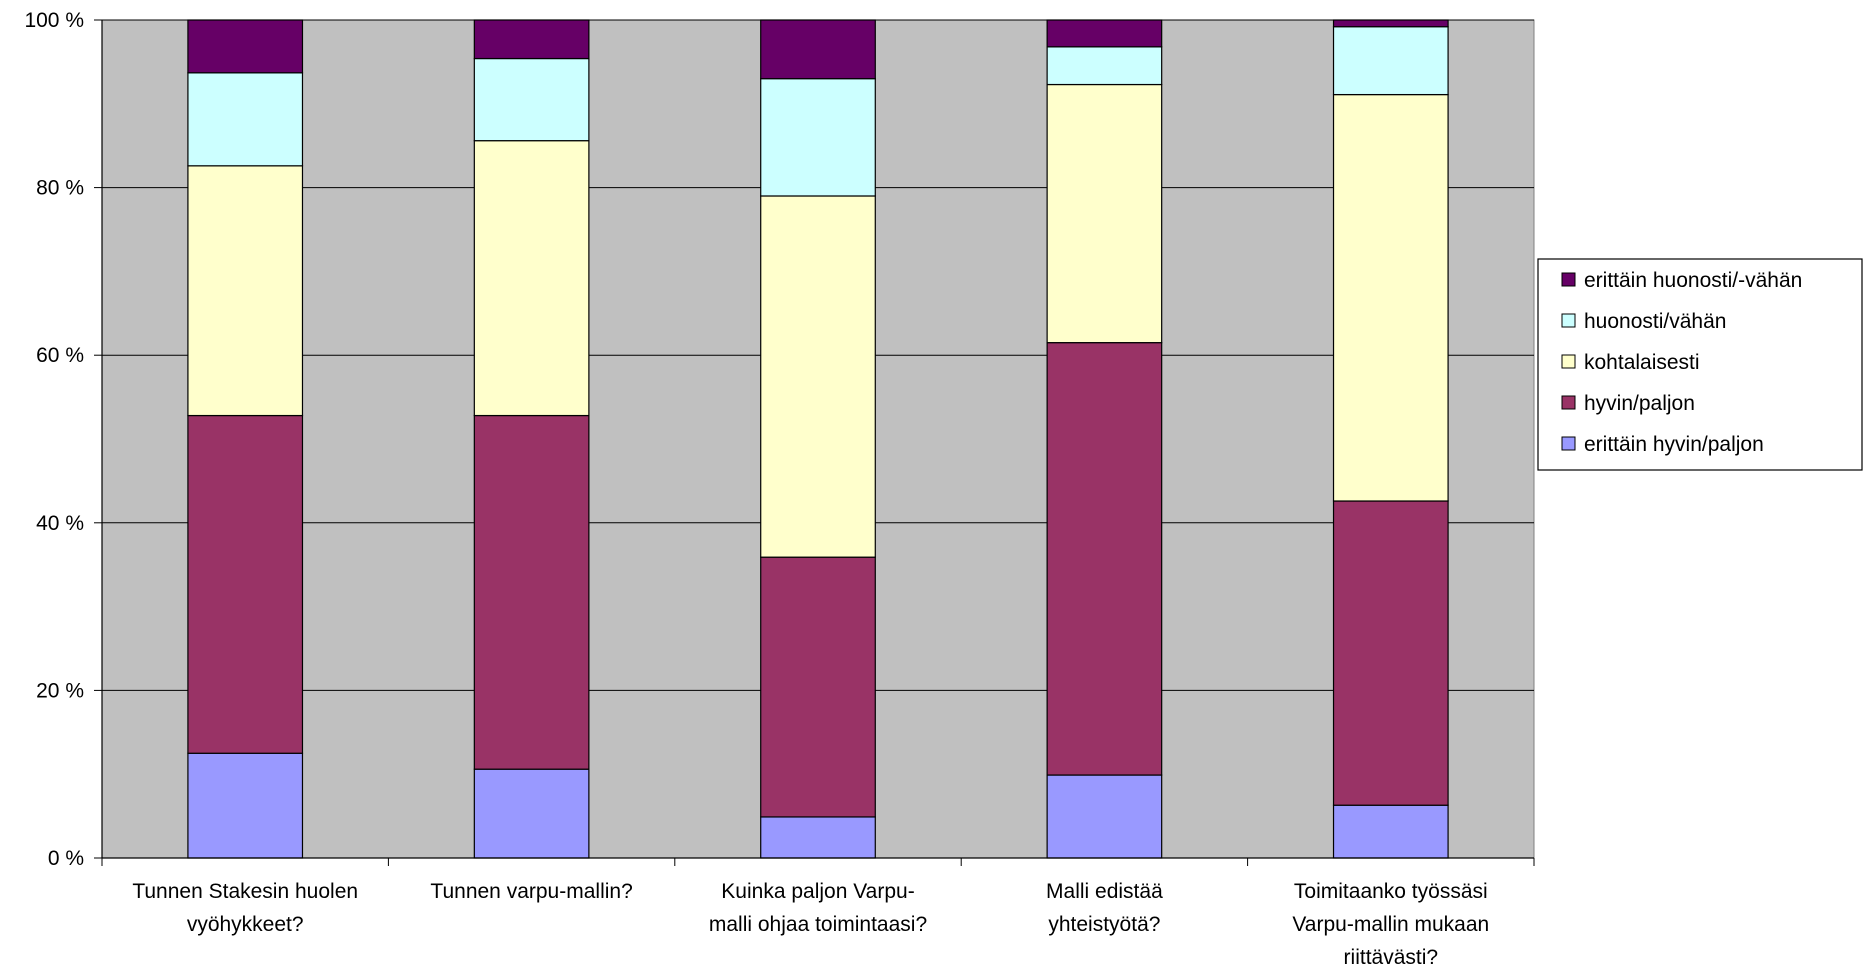 The height and width of the screenshot is (977, 1866). I want to click on x-category-label: Tunnen varpu-mallin?, so click(531, 891).